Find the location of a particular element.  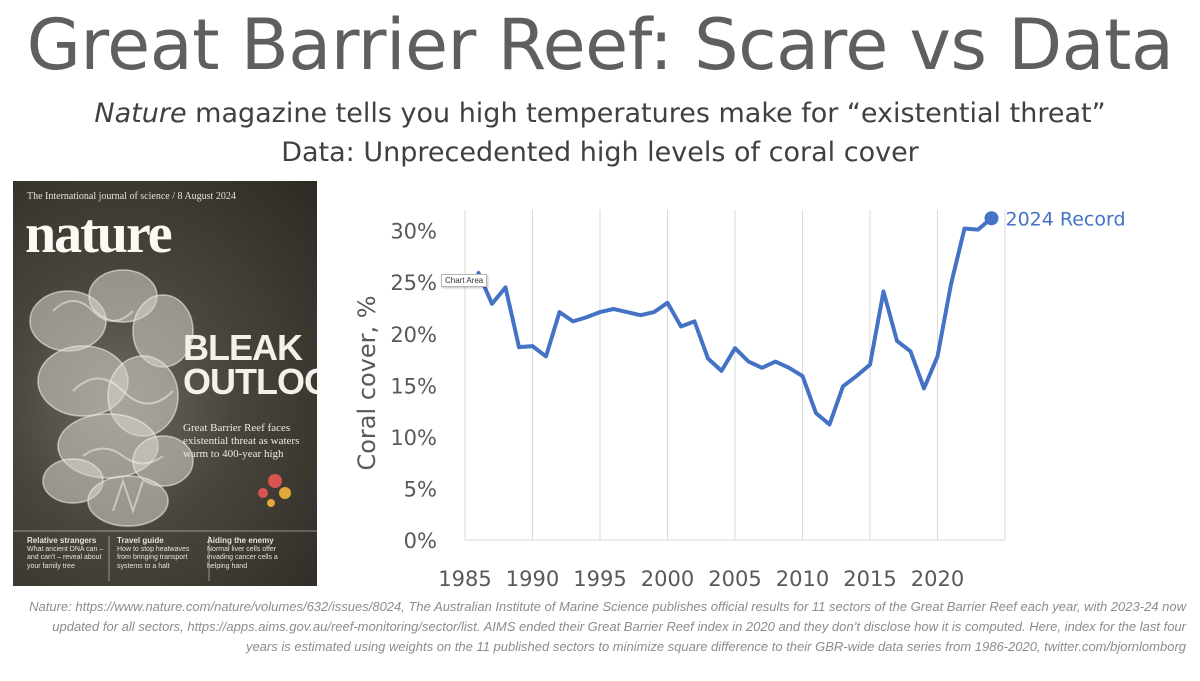

chart-area-tooltip: Chart Area is located at coordinates (464, 280).